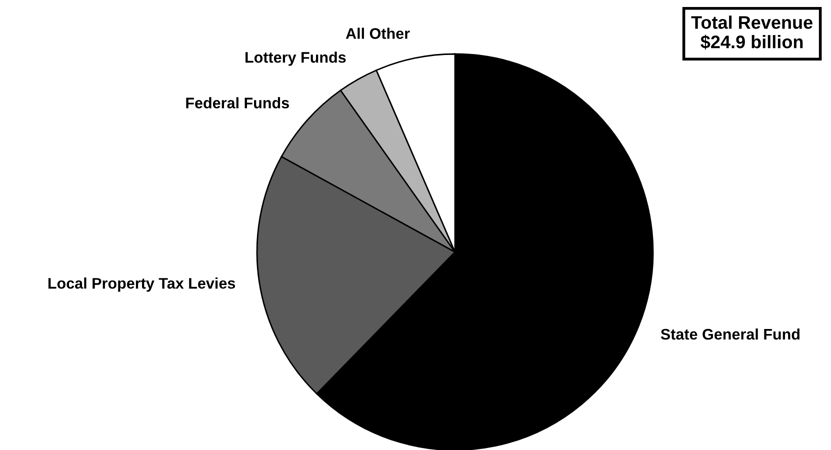 This screenshot has width=831, height=450. I want to click on slice-label: Lottery Funds, so click(296, 59).